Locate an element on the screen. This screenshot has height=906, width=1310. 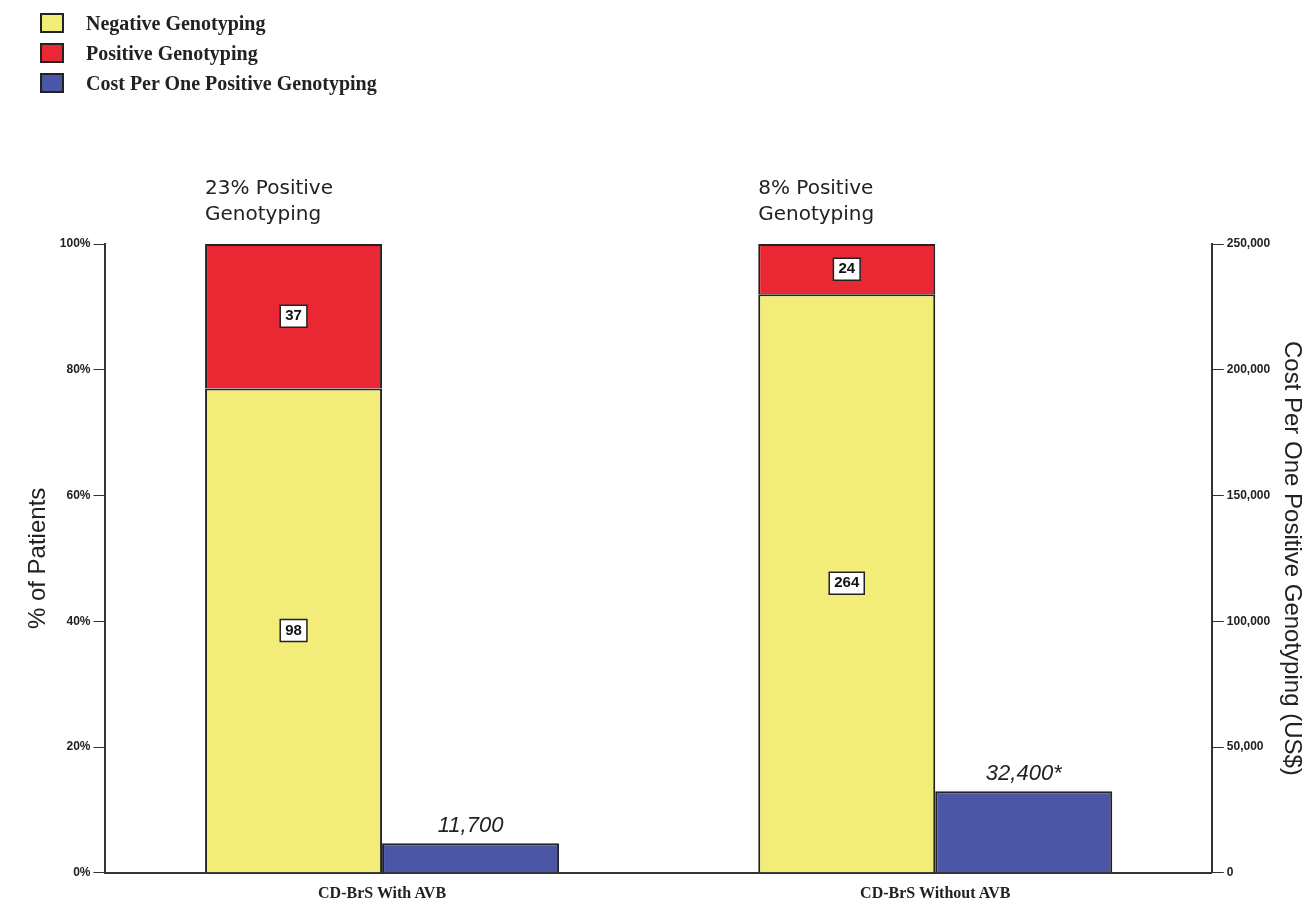
y-tick-label: 100% is located at coordinates (75, 243).